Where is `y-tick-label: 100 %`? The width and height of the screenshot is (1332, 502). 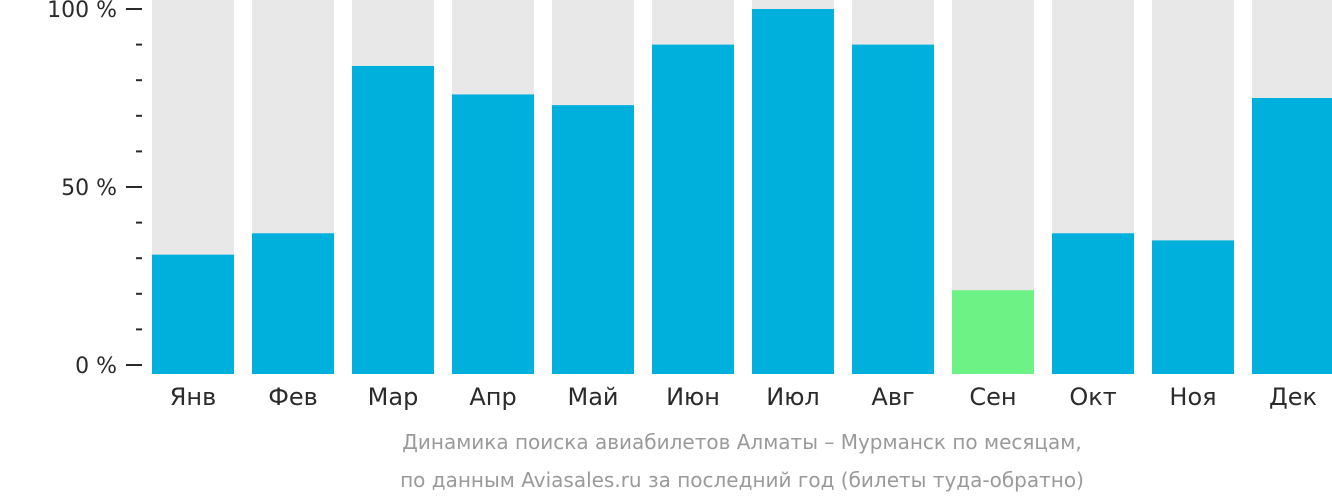 y-tick-label: 100 % is located at coordinates (82, 11).